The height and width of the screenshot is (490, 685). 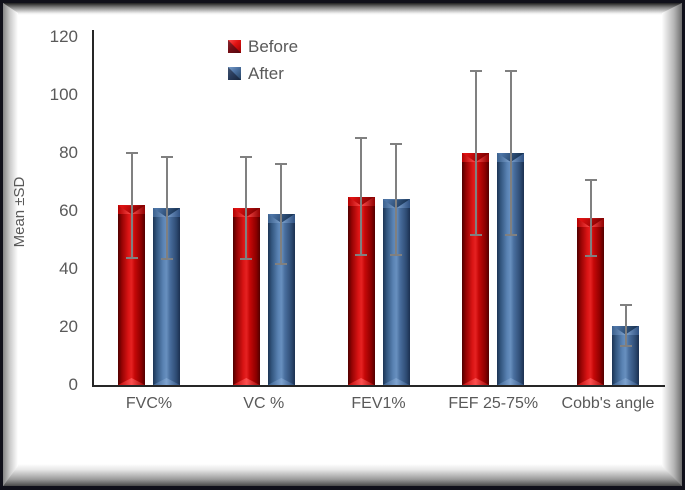 What do you see at coordinates (264, 403) in the screenshot?
I see `x-category-label: VC %` at bounding box center [264, 403].